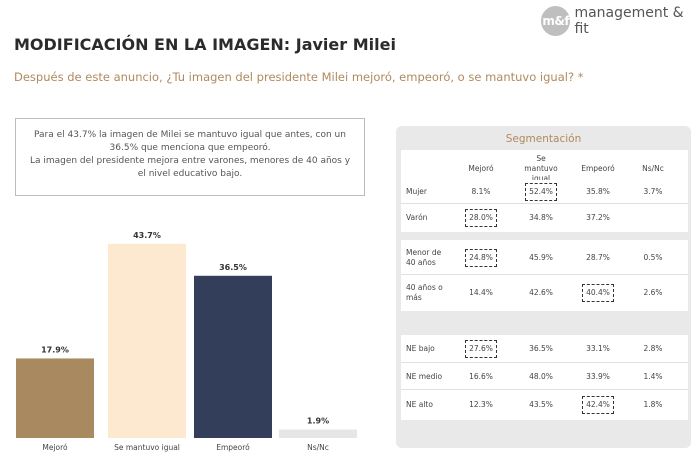 Image resolution: width=700 pixels, height=454 pixels. Describe the element at coordinates (424, 257) in the screenshot. I see `segment-label: Menor de 40 años` at that location.